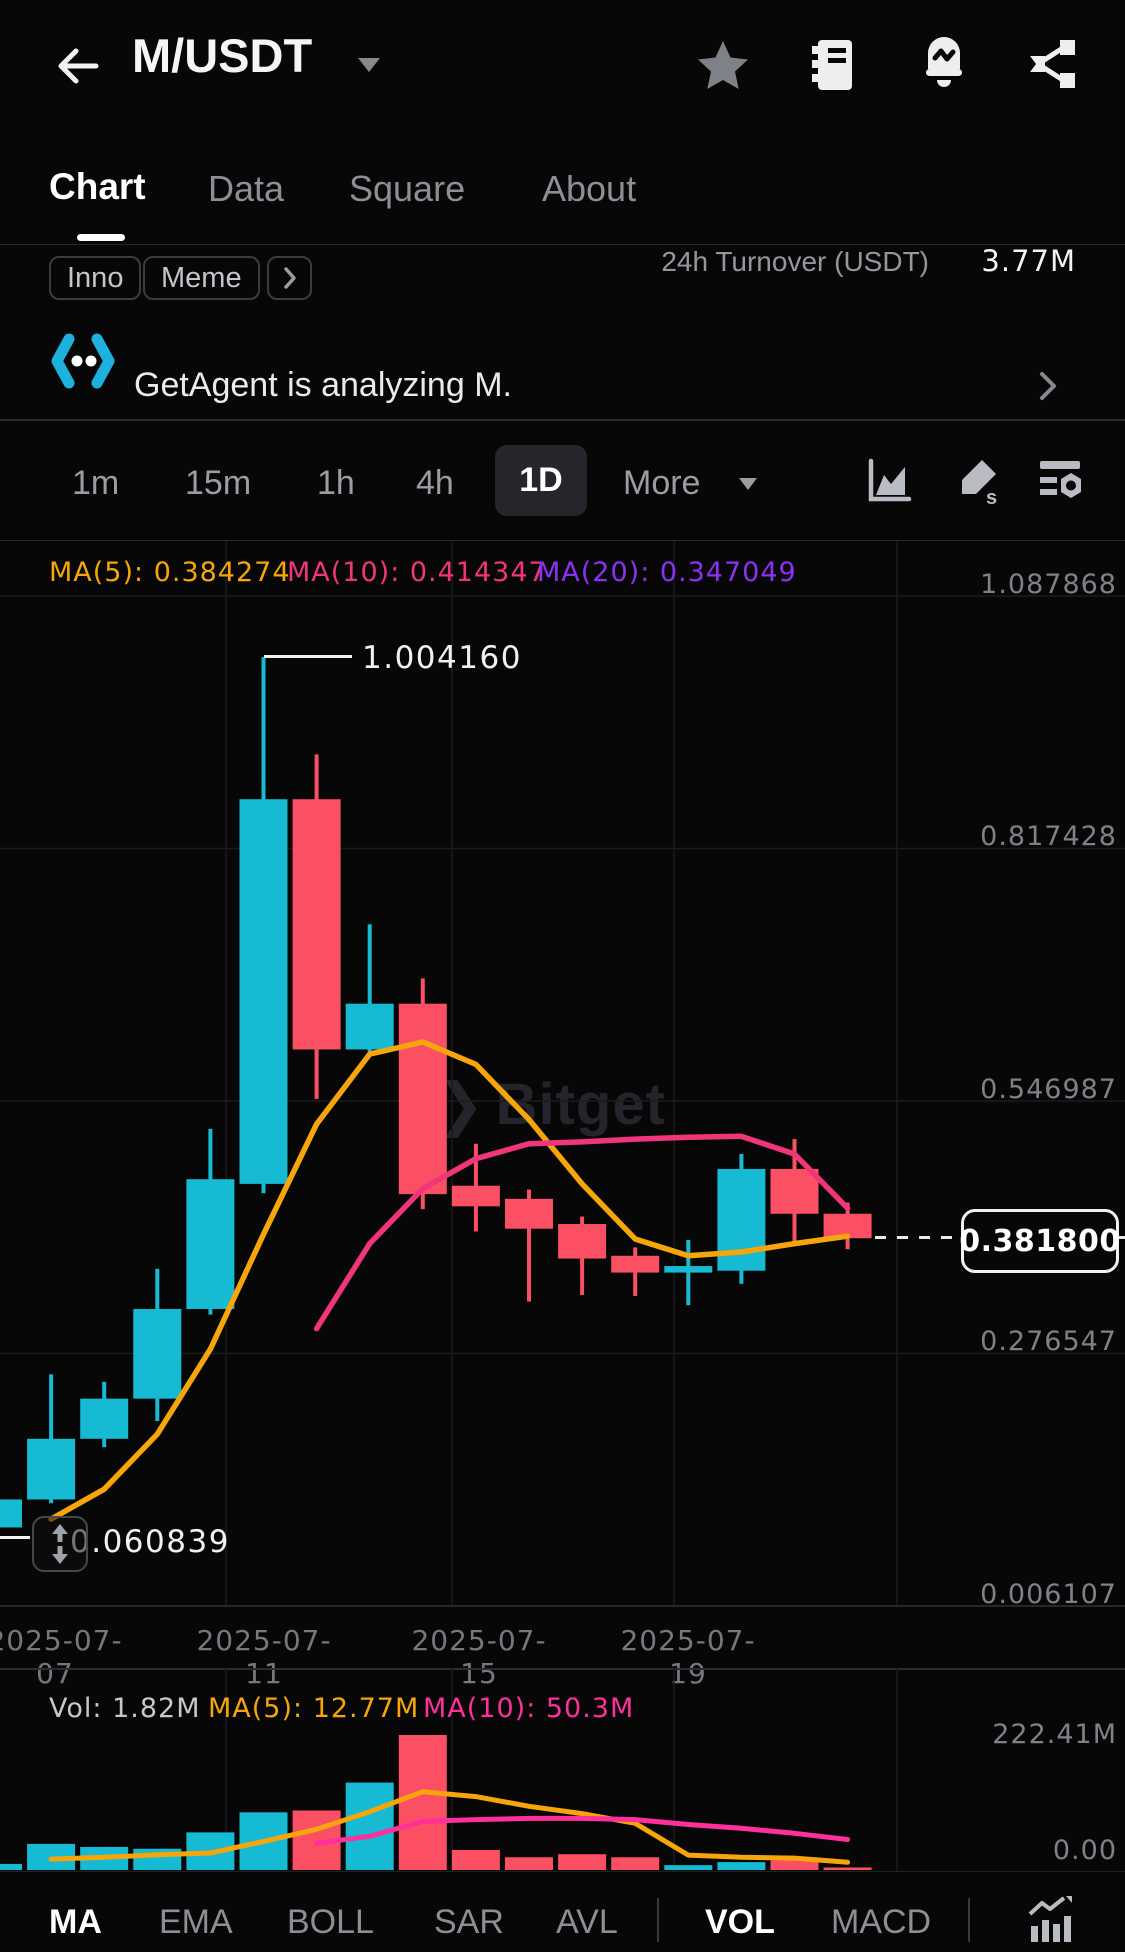  I want to click on favorite-star-icon, so click(723, 66).